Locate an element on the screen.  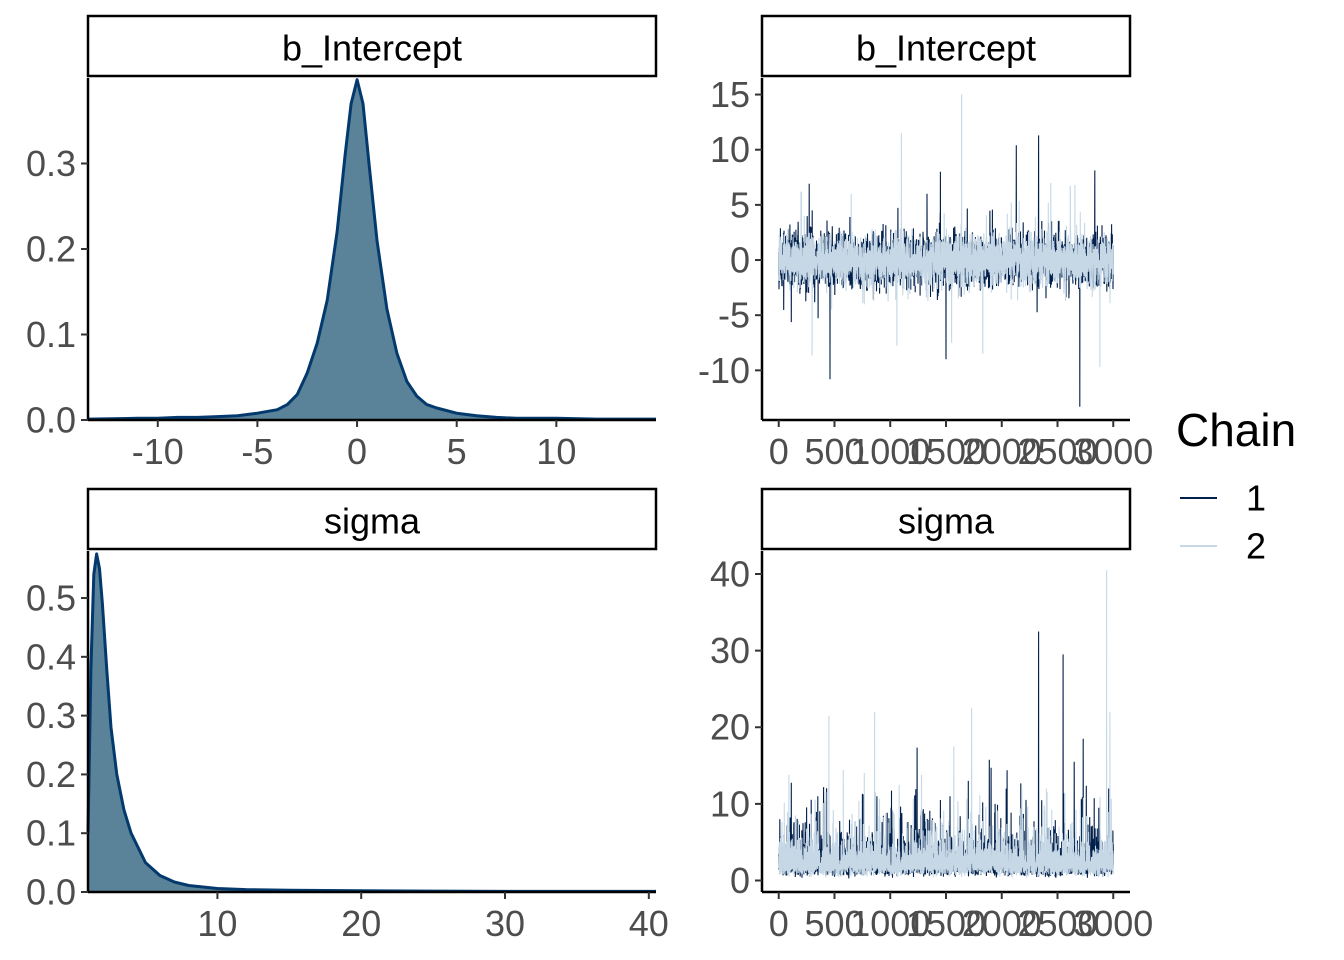
legend-label-chain-2: 2 is located at coordinates (1256, 546).